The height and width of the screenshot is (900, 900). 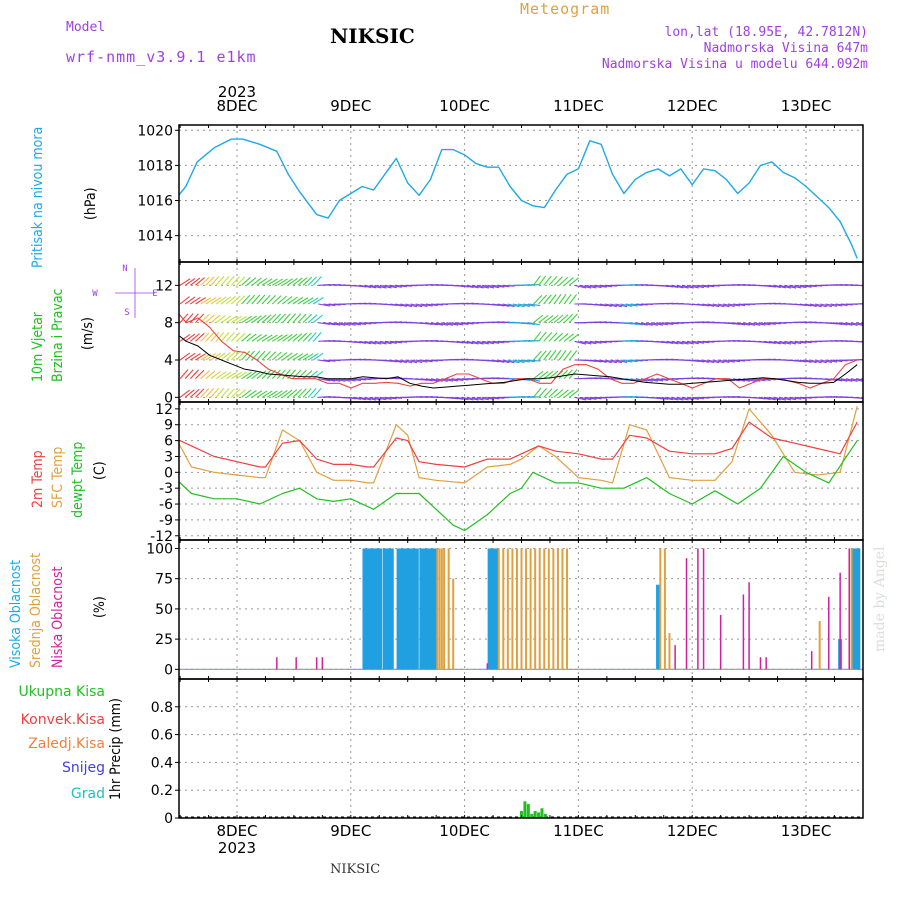 I want to click on legend-conv-rain: Konvek.Kisa, so click(x=62, y=720).